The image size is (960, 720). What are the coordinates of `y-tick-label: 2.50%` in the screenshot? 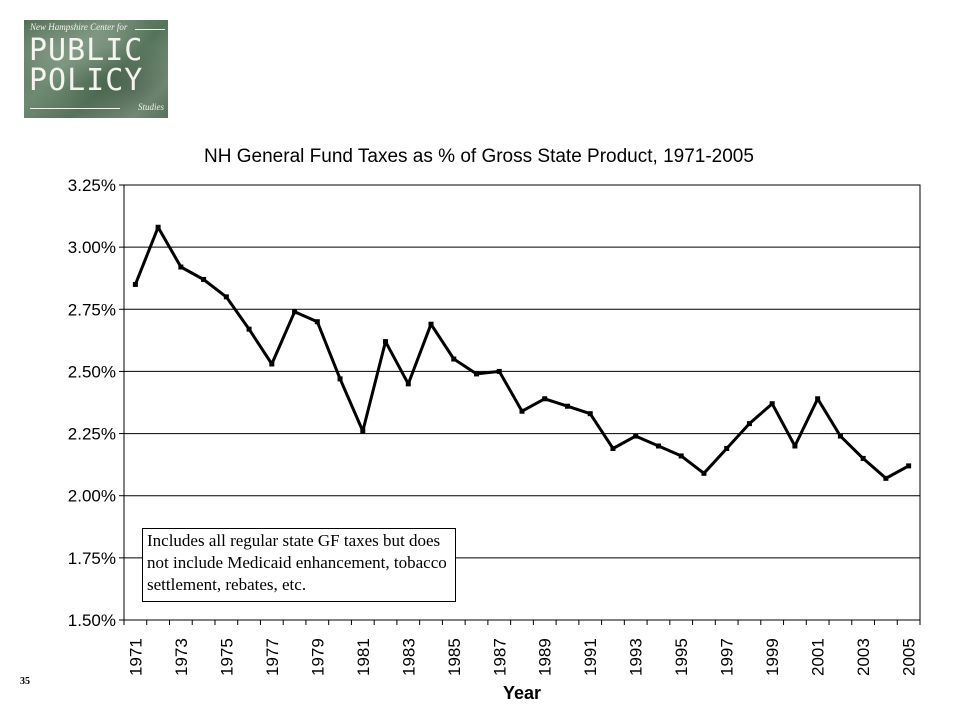 It's located at (92, 371).